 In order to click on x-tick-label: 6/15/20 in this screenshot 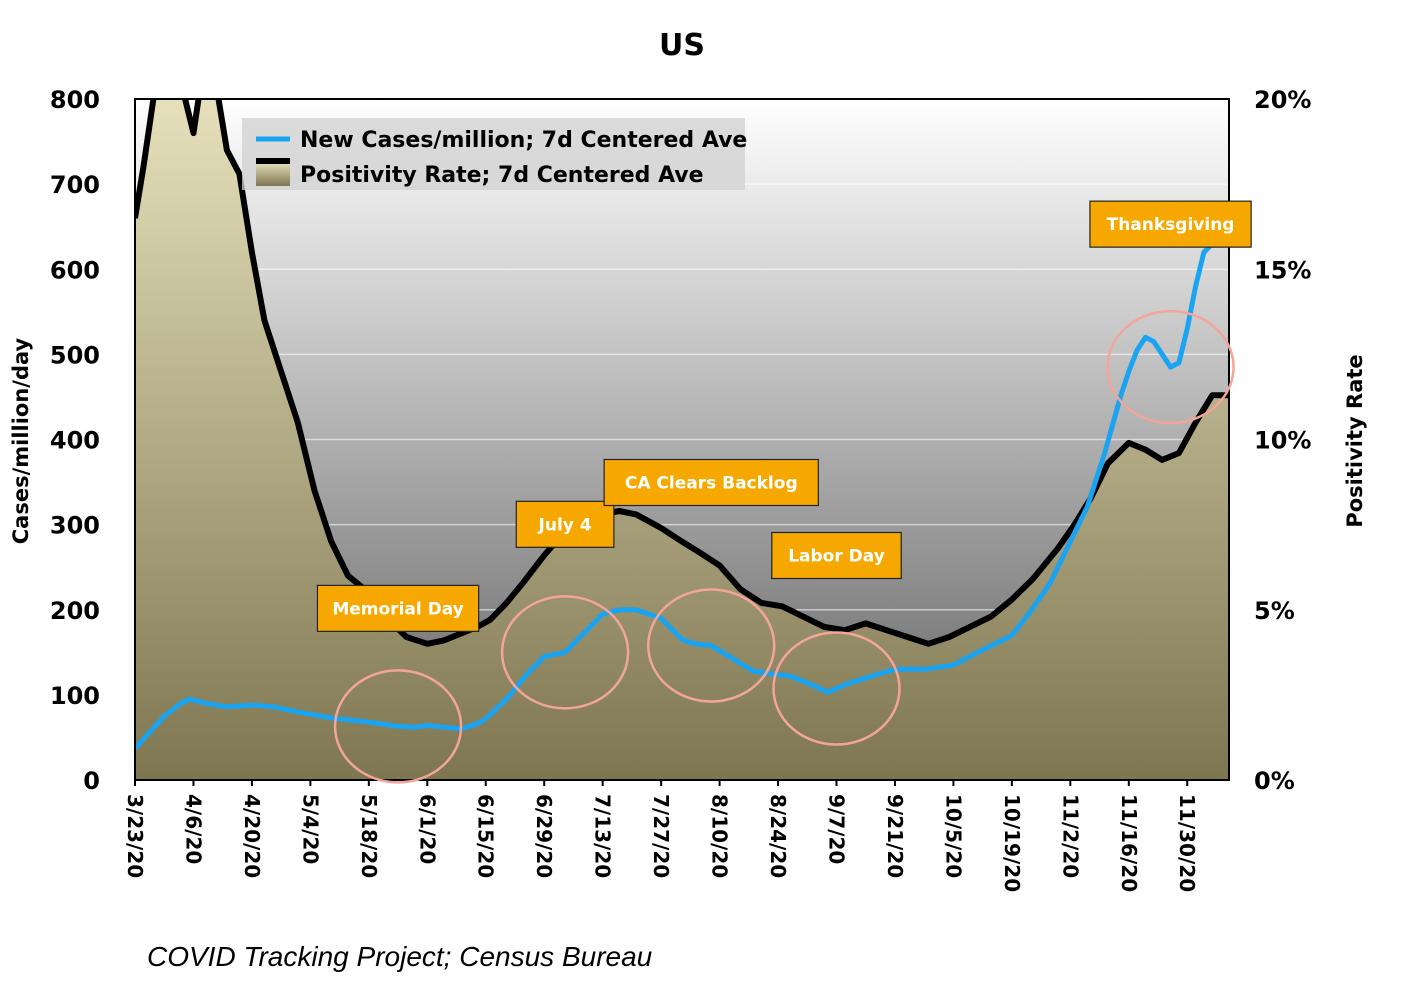, I will do `click(486, 836)`.